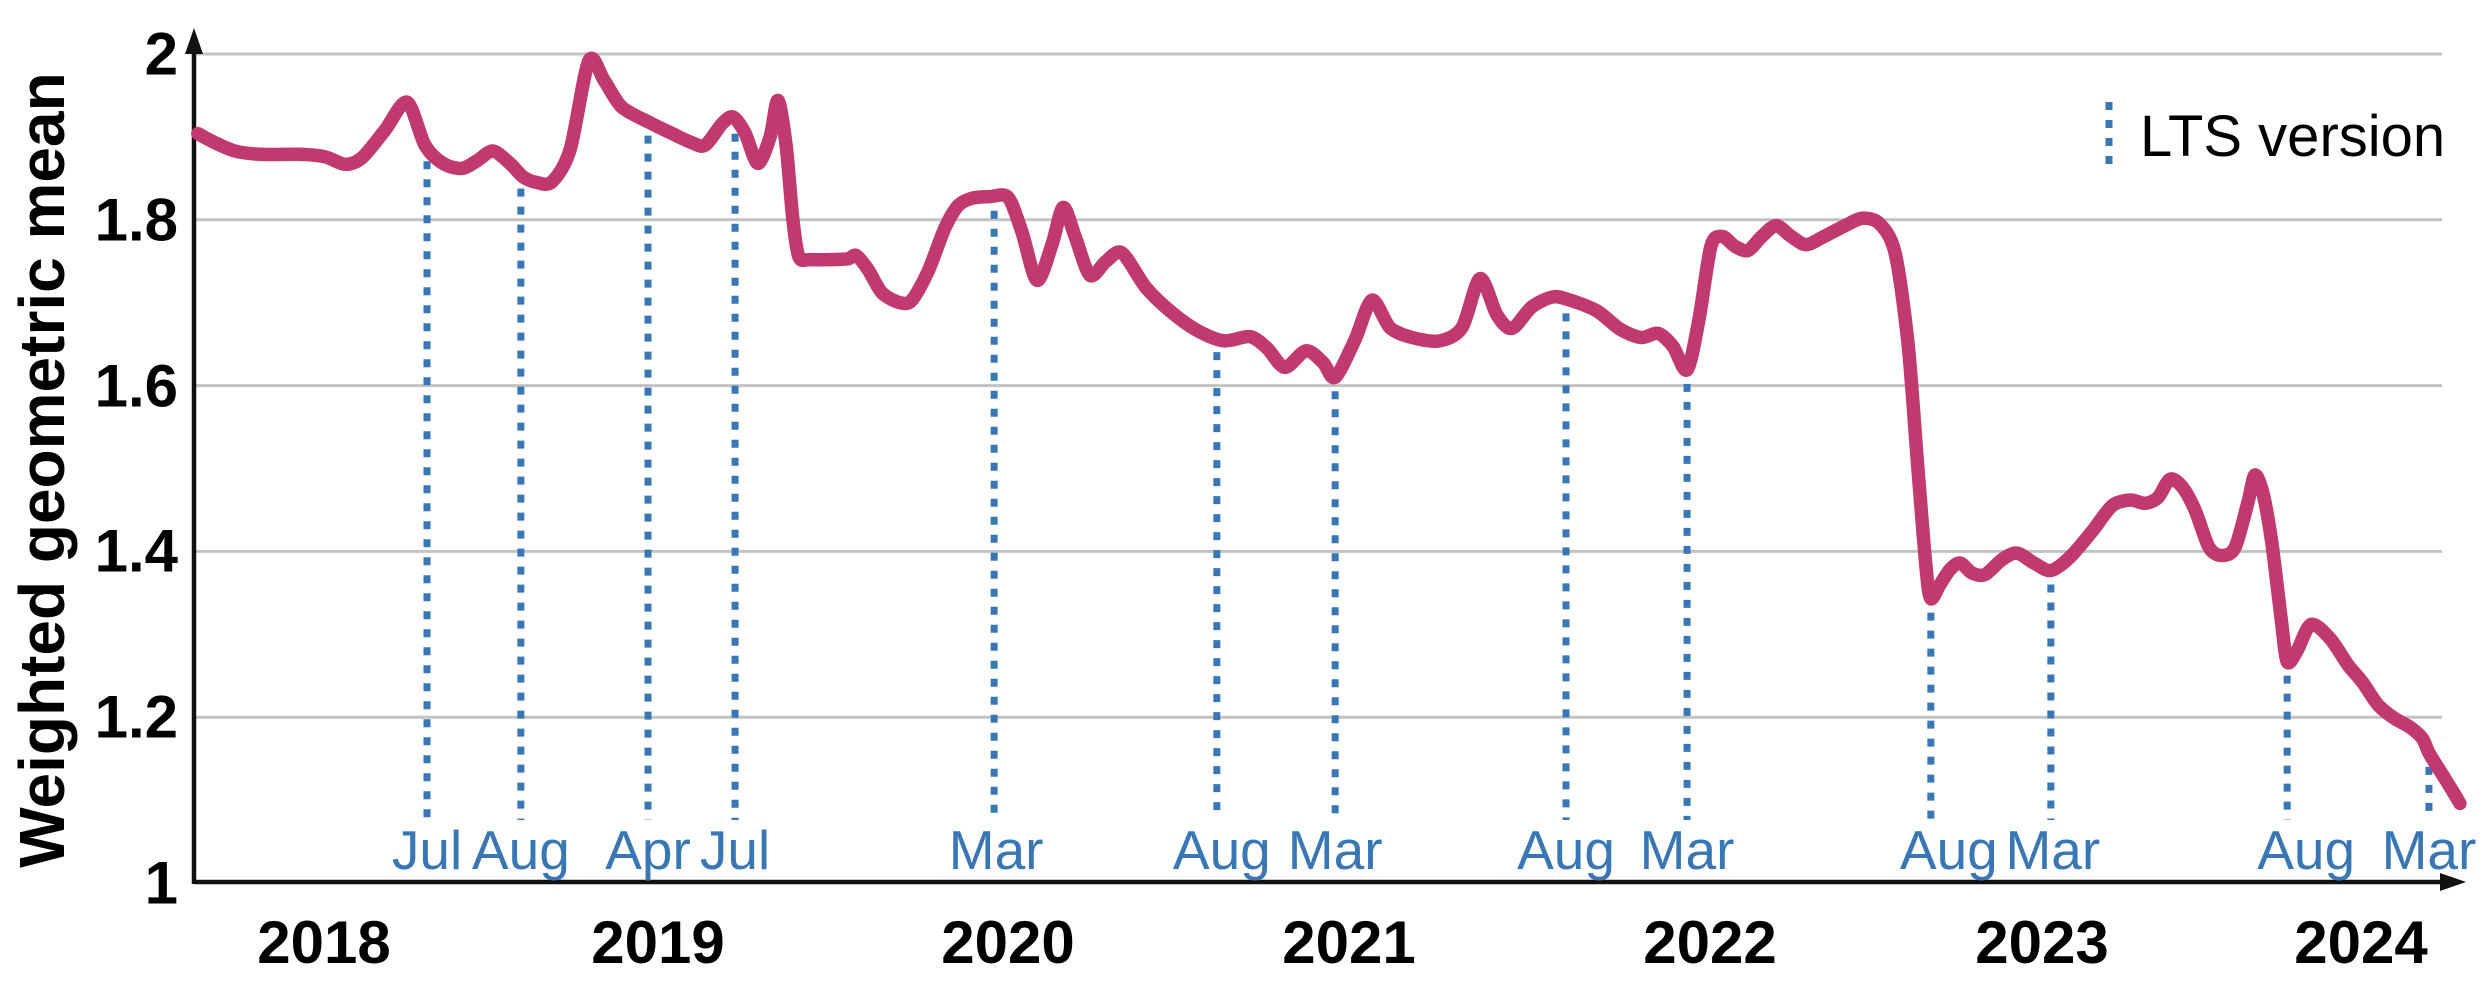 This screenshot has height=1004, width=2490. Describe the element at coordinates (658, 942) in the screenshot. I see `x-tick-label-2019: 2019` at that location.